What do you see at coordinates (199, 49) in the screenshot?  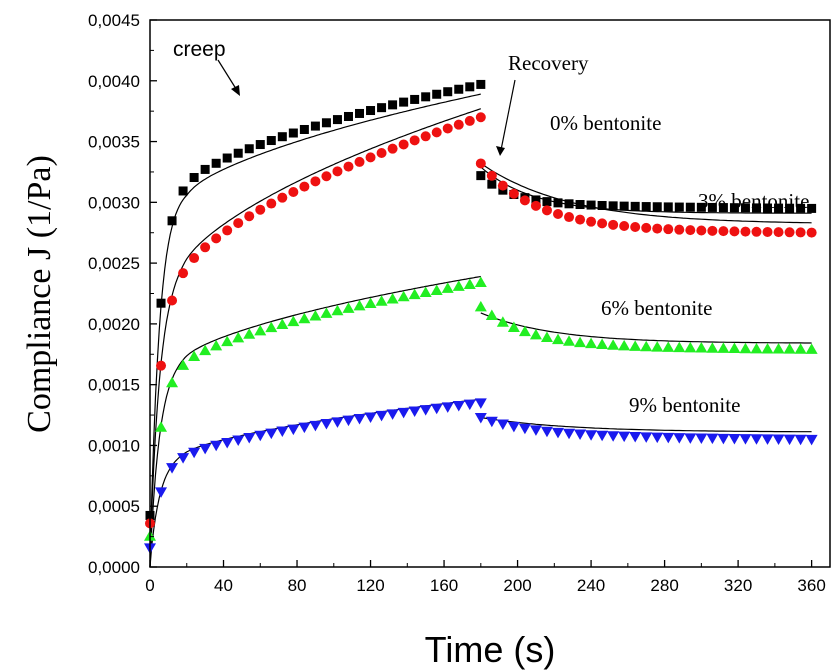 I see `annotation-creep: creep` at bounding box center [199, 49].